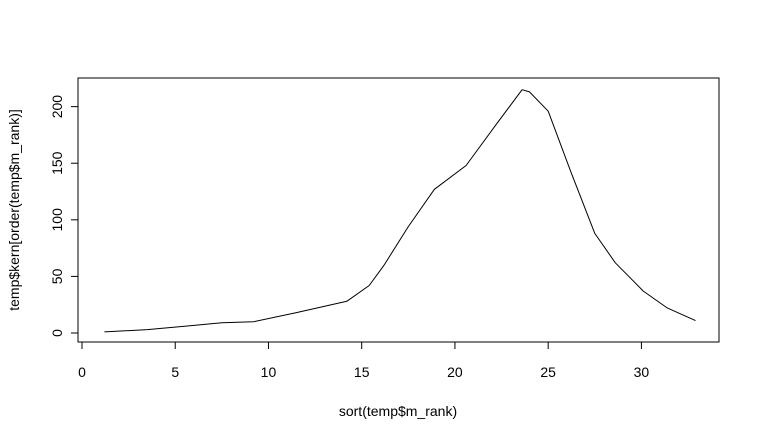 The image size is (760, 445). Describe the element at coordinates (57, 220) in the screenshot. I see `y-tick-label: 100` at that location.